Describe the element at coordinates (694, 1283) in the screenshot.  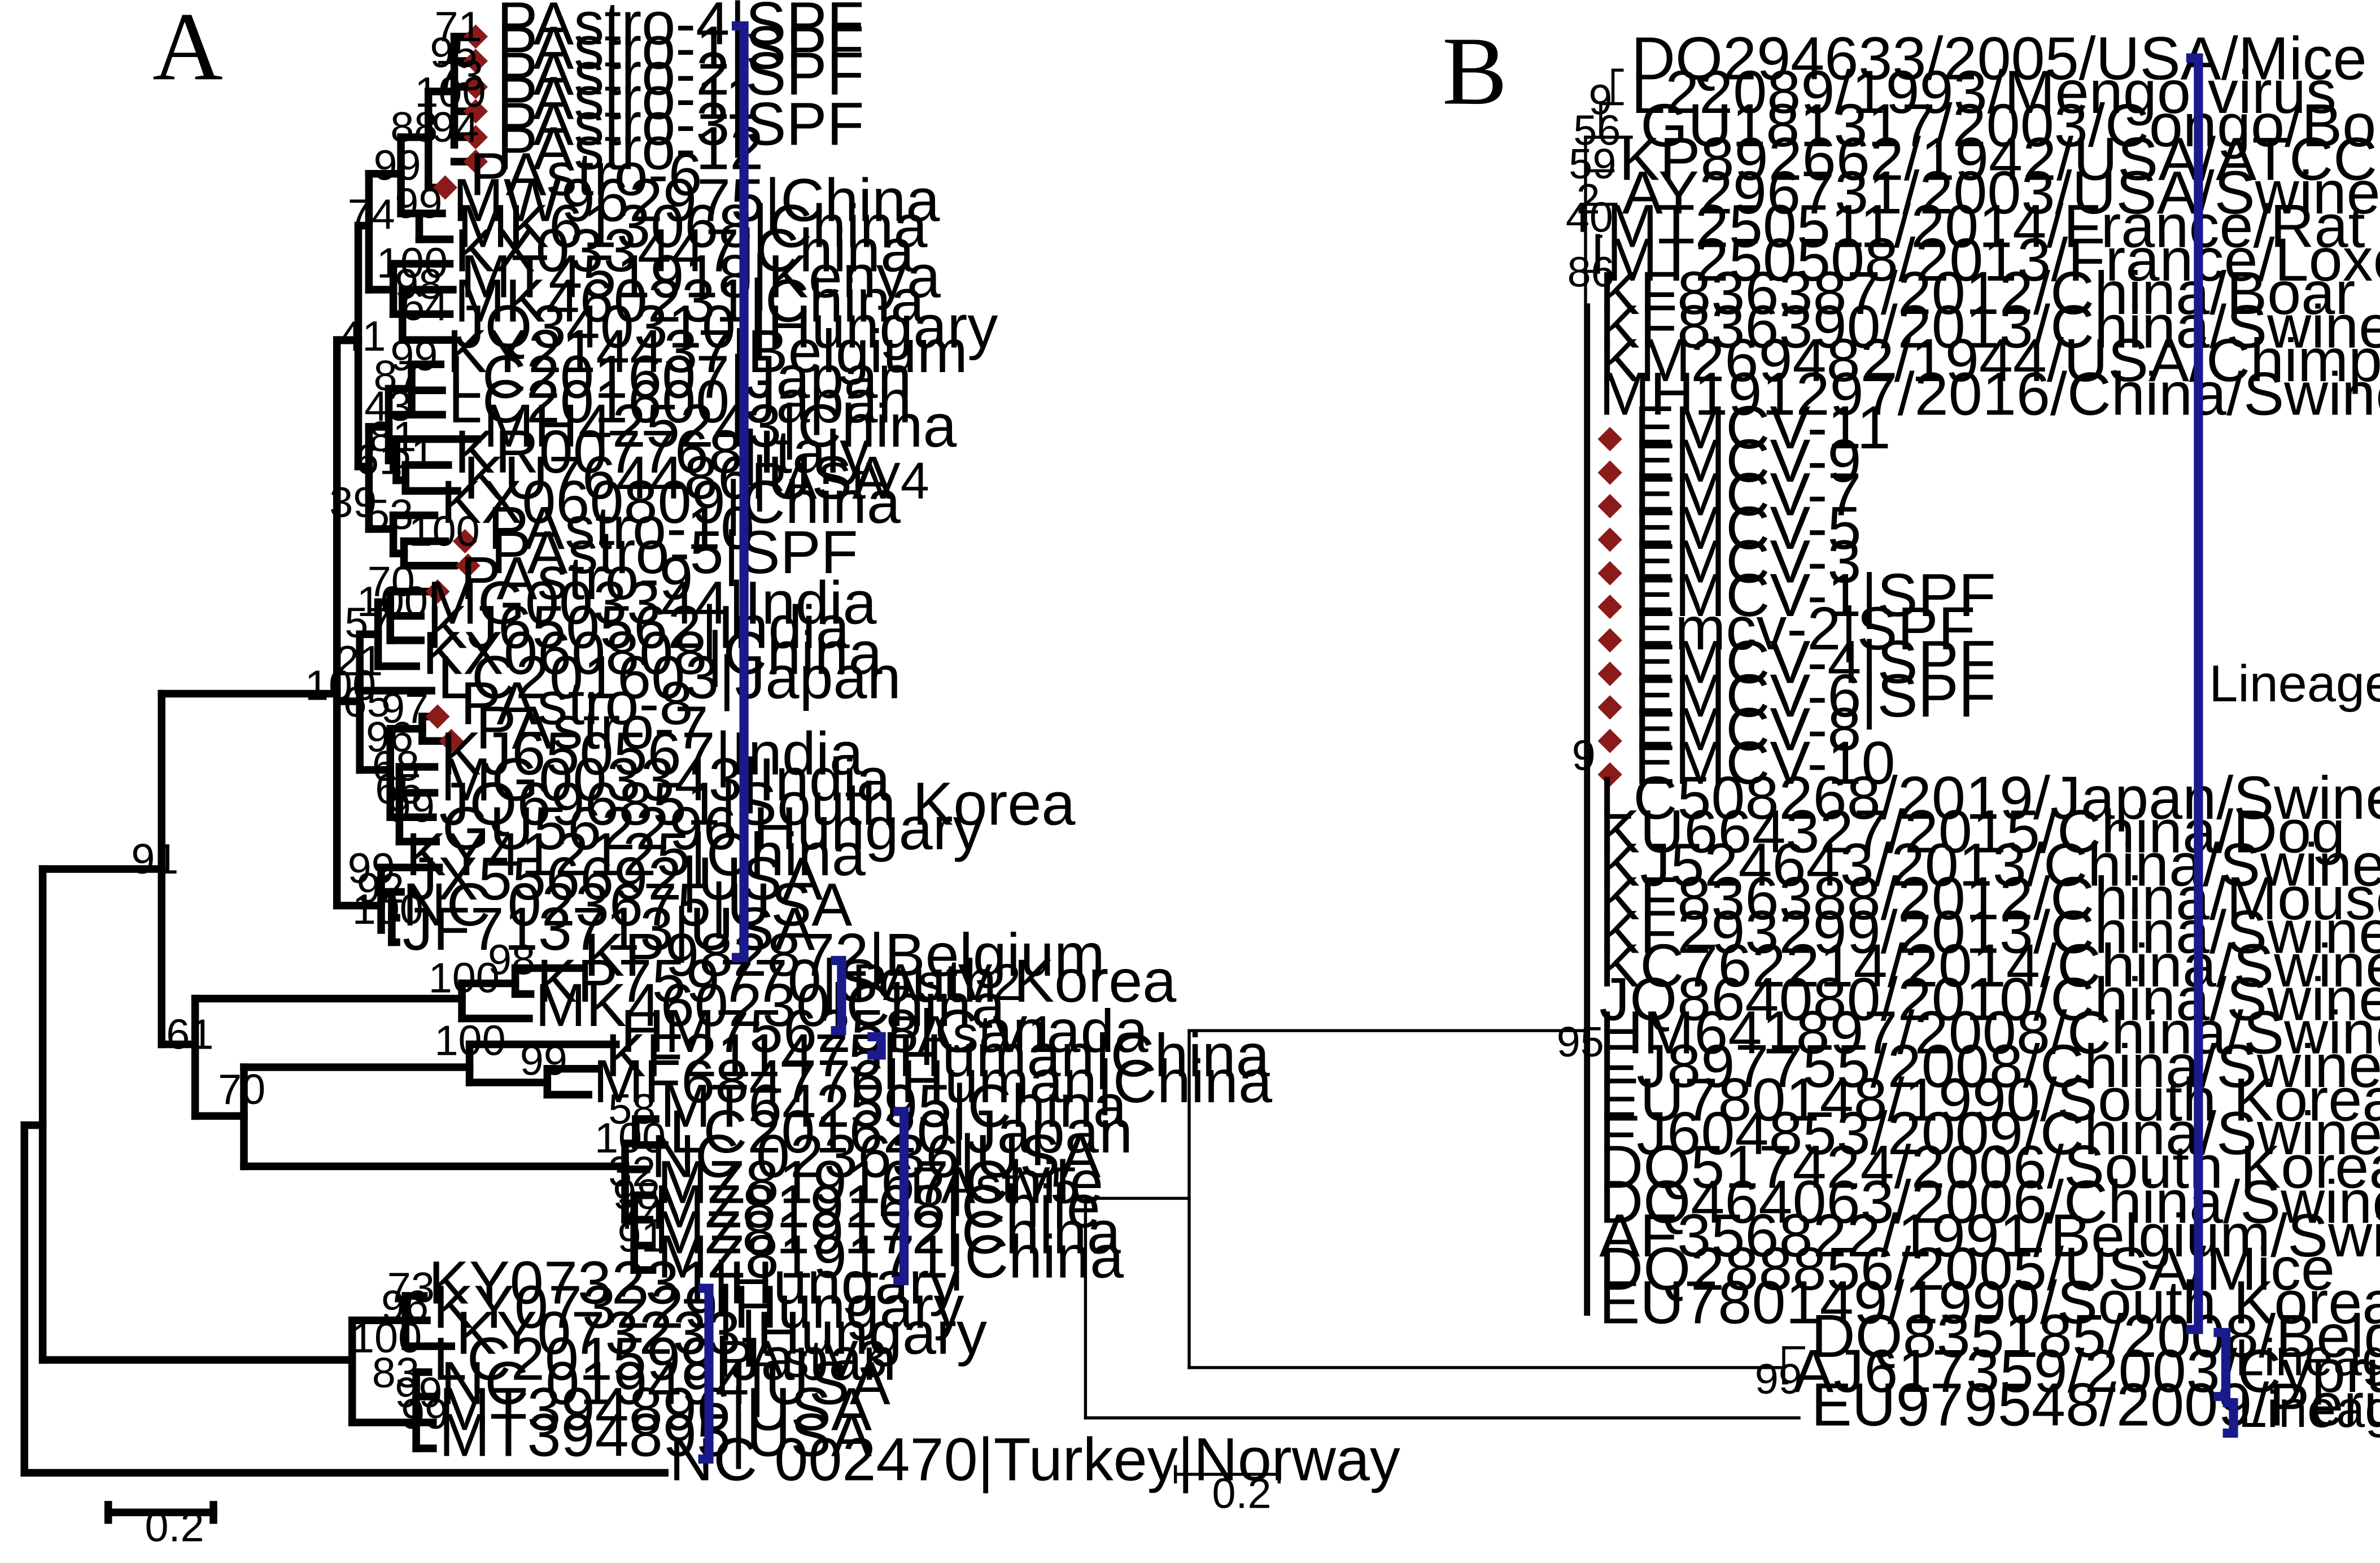
I see `leaf-label: KY073231|Hungary` at that location.